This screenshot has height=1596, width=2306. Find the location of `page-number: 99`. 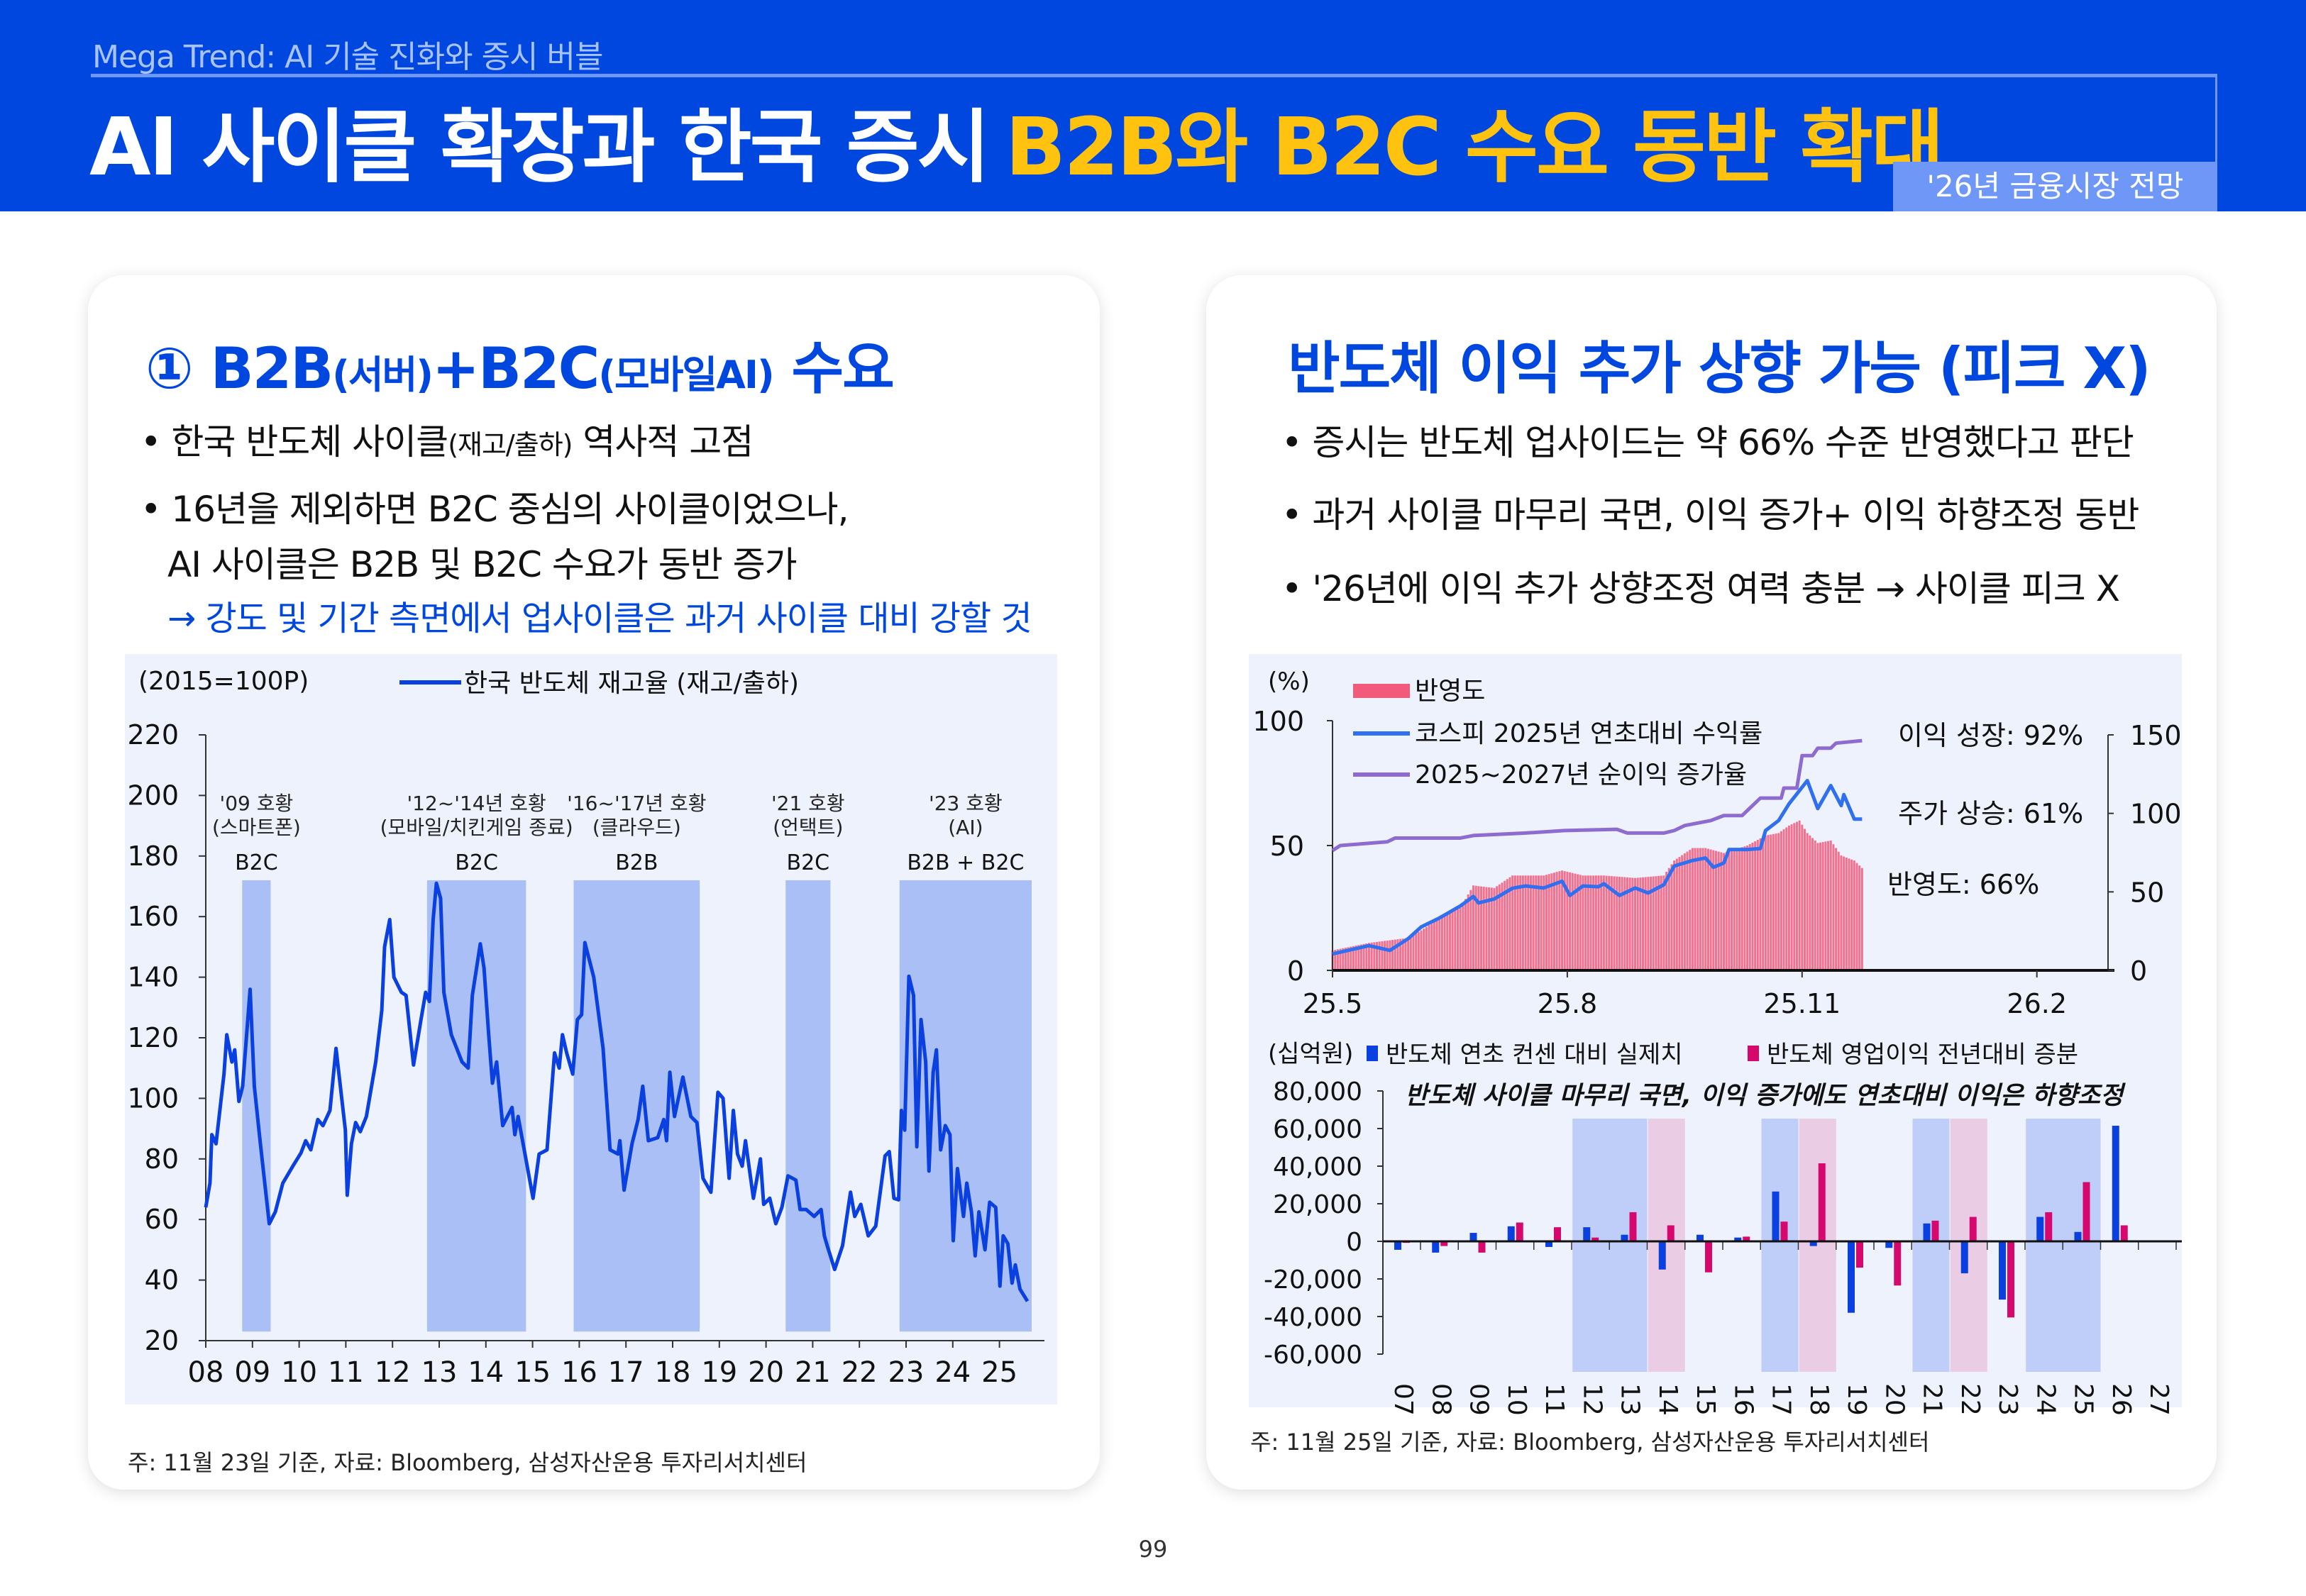

page-number: 99 is located at coordinates (1153, 1549).